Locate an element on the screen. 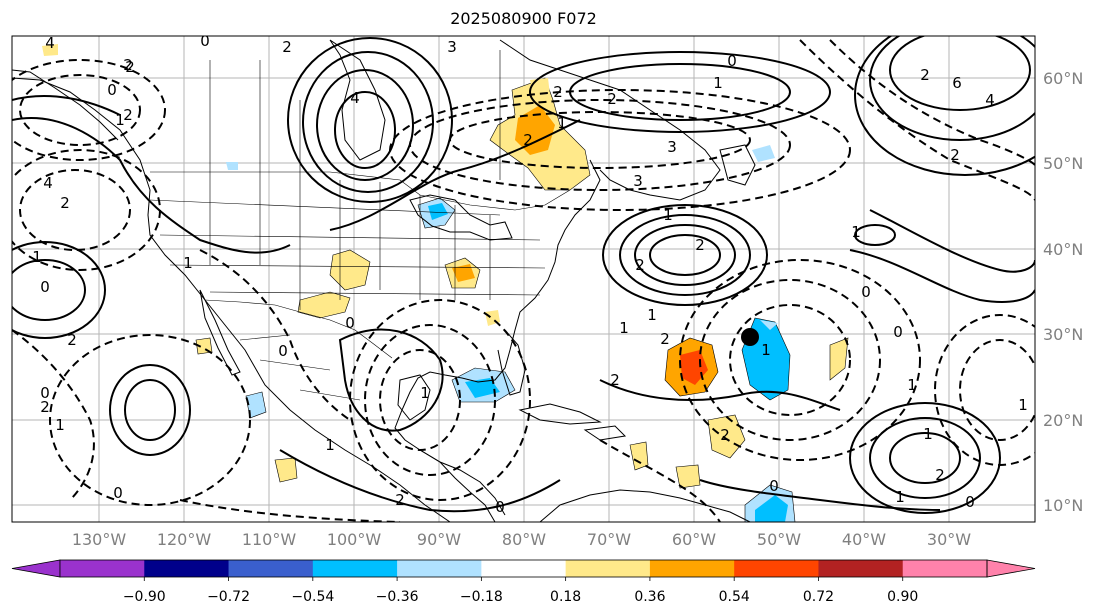 Image resolution: width=1105 pixels, height=615 pixels. colorbar-under-arrow is located at coordinates (36, 568).